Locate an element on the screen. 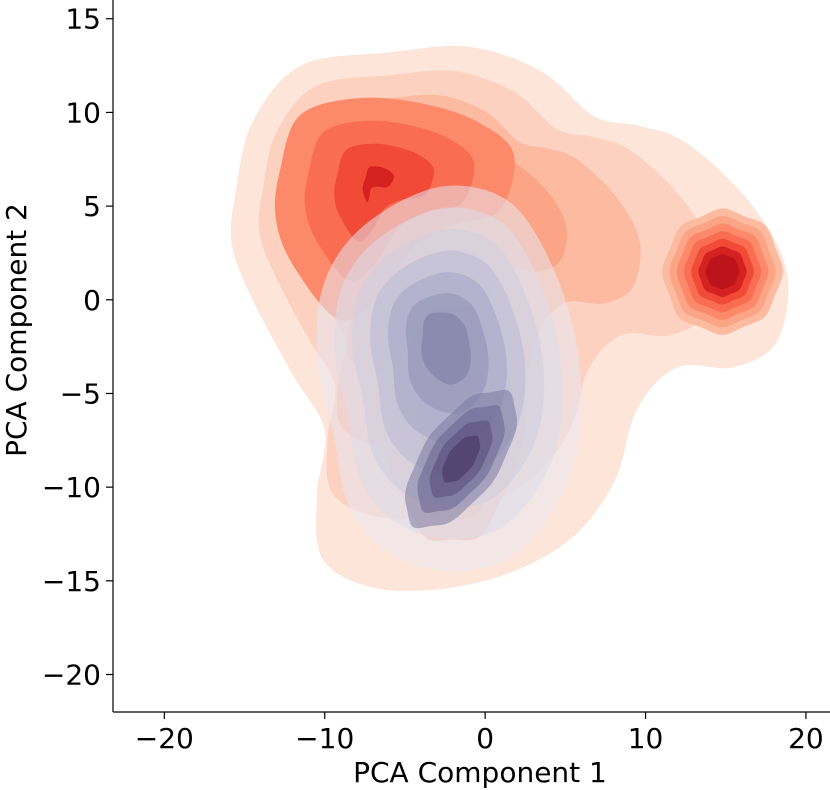  x-tick-label: 20 is located at coordinates (806, 738).